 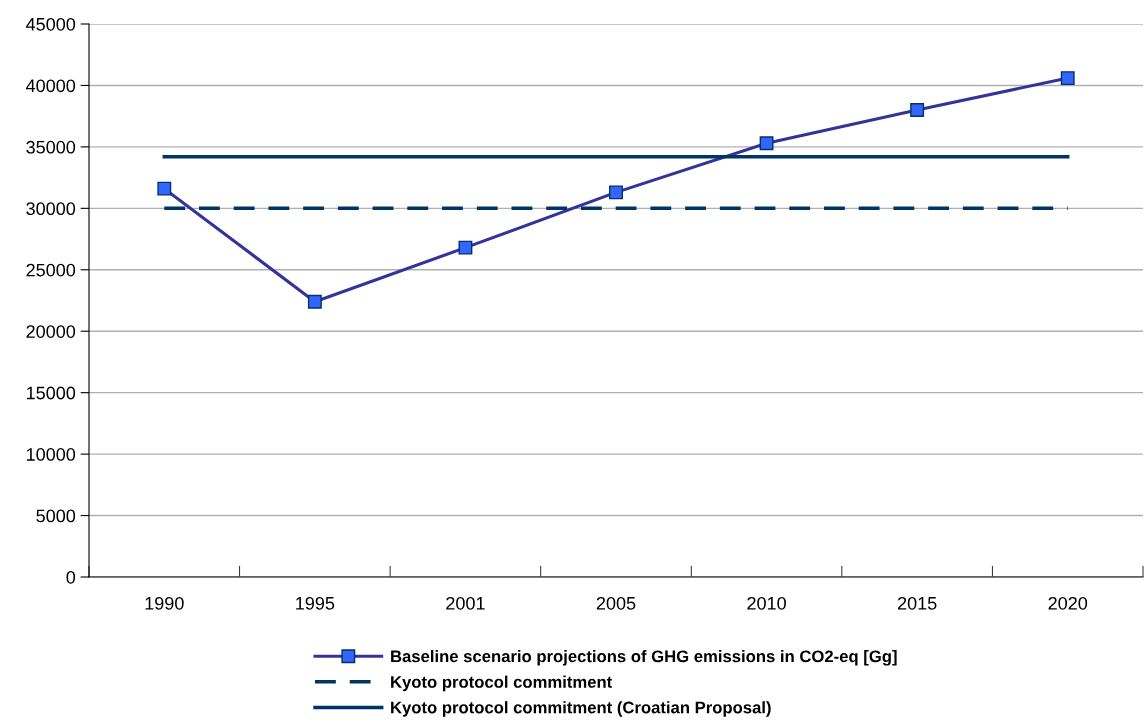 What do you see at coordinates (164, 603) in the screenshot?
I see `x-tick-label: 1990` at bounding box center [164, 603].